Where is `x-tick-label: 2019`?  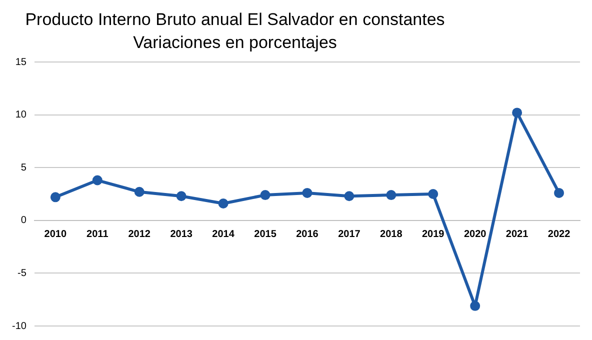
x-tick-label: 2019 is located at coordinates (433, 234).